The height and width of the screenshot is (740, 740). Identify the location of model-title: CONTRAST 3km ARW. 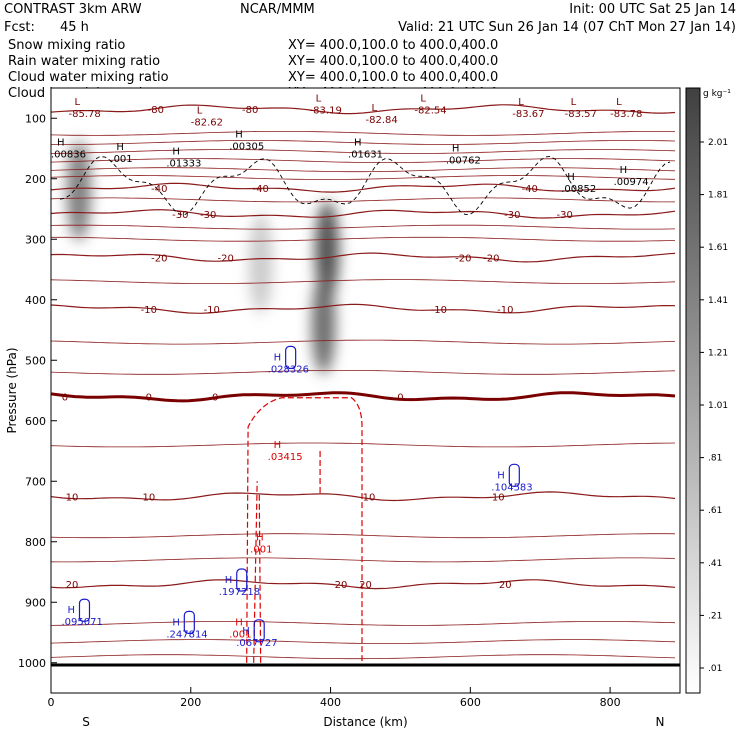
(73, 9).